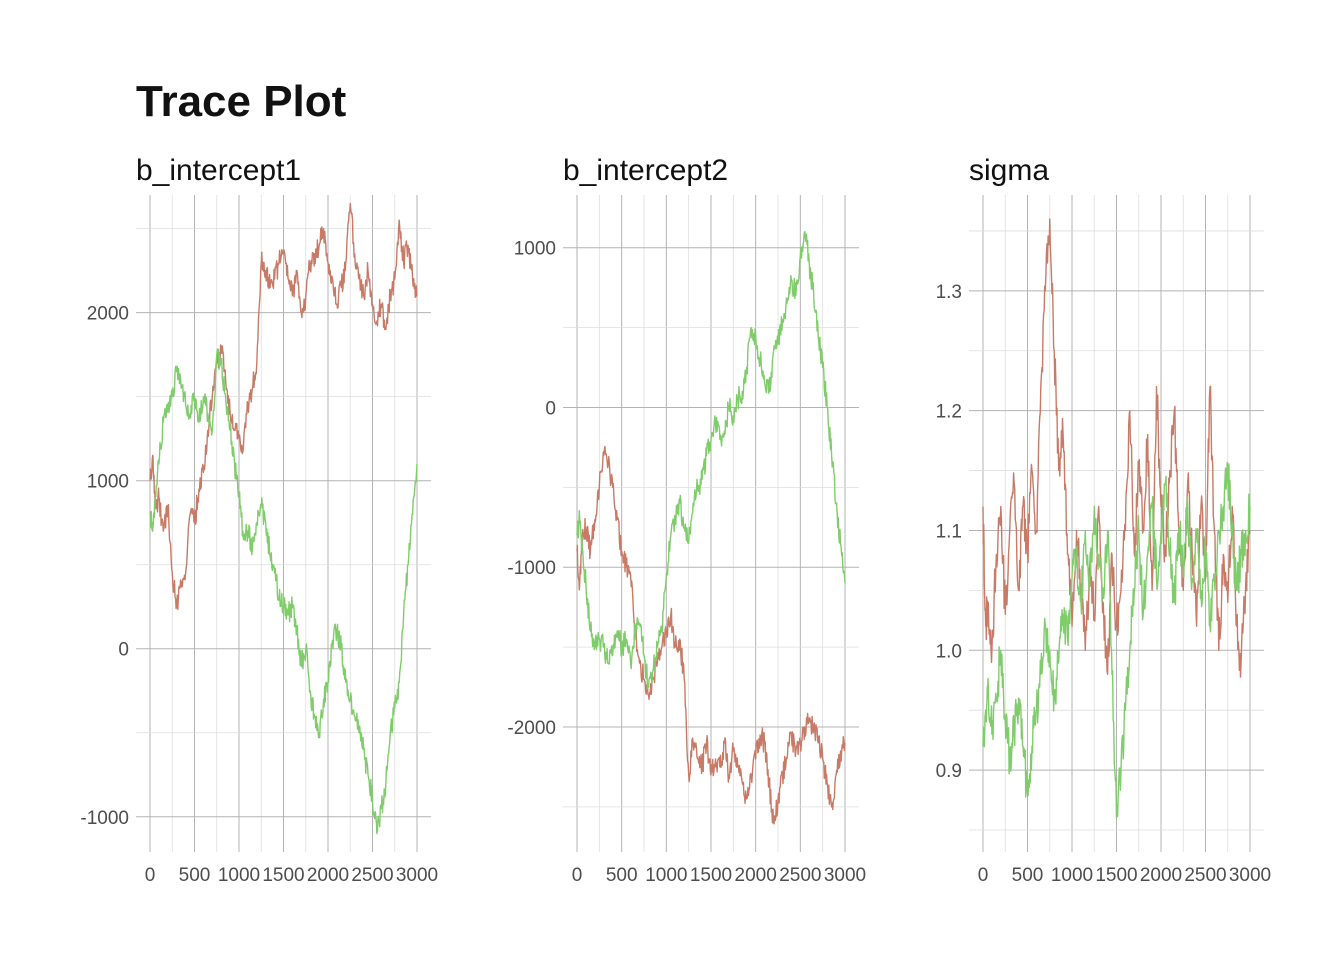  Describe the element at coordinates (241, 101) in the screenshot. I see `chart-title: Trace Plot` at that location.